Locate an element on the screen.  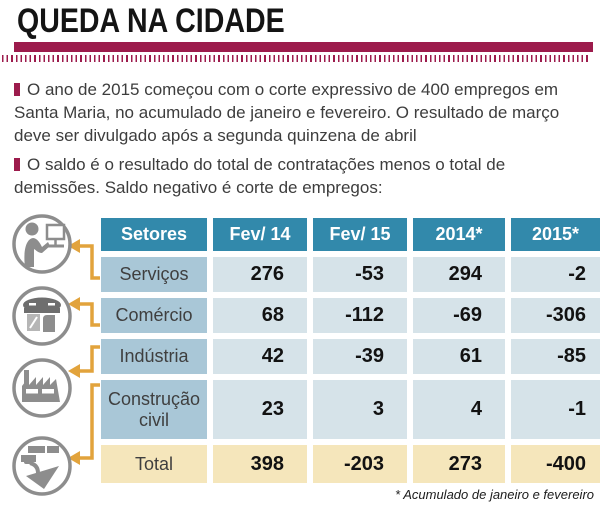
value-industria-2014: 61 is located at coordinates (459, 356).